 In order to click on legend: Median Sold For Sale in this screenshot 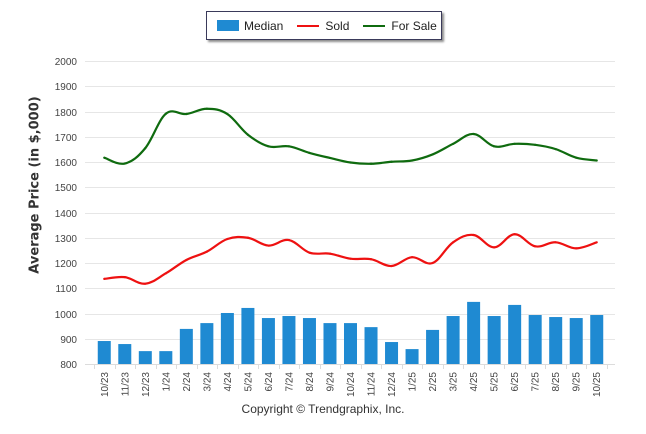, I will do `click(324, 25)`.